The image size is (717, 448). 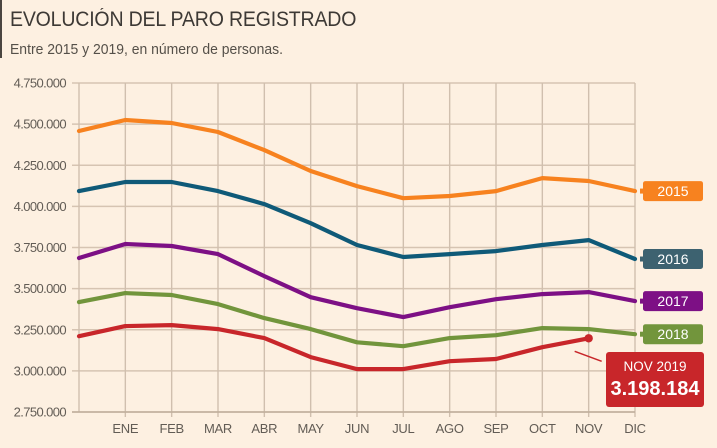 I want to click on x-tick-label: NOV, so click(x=589, y=428).